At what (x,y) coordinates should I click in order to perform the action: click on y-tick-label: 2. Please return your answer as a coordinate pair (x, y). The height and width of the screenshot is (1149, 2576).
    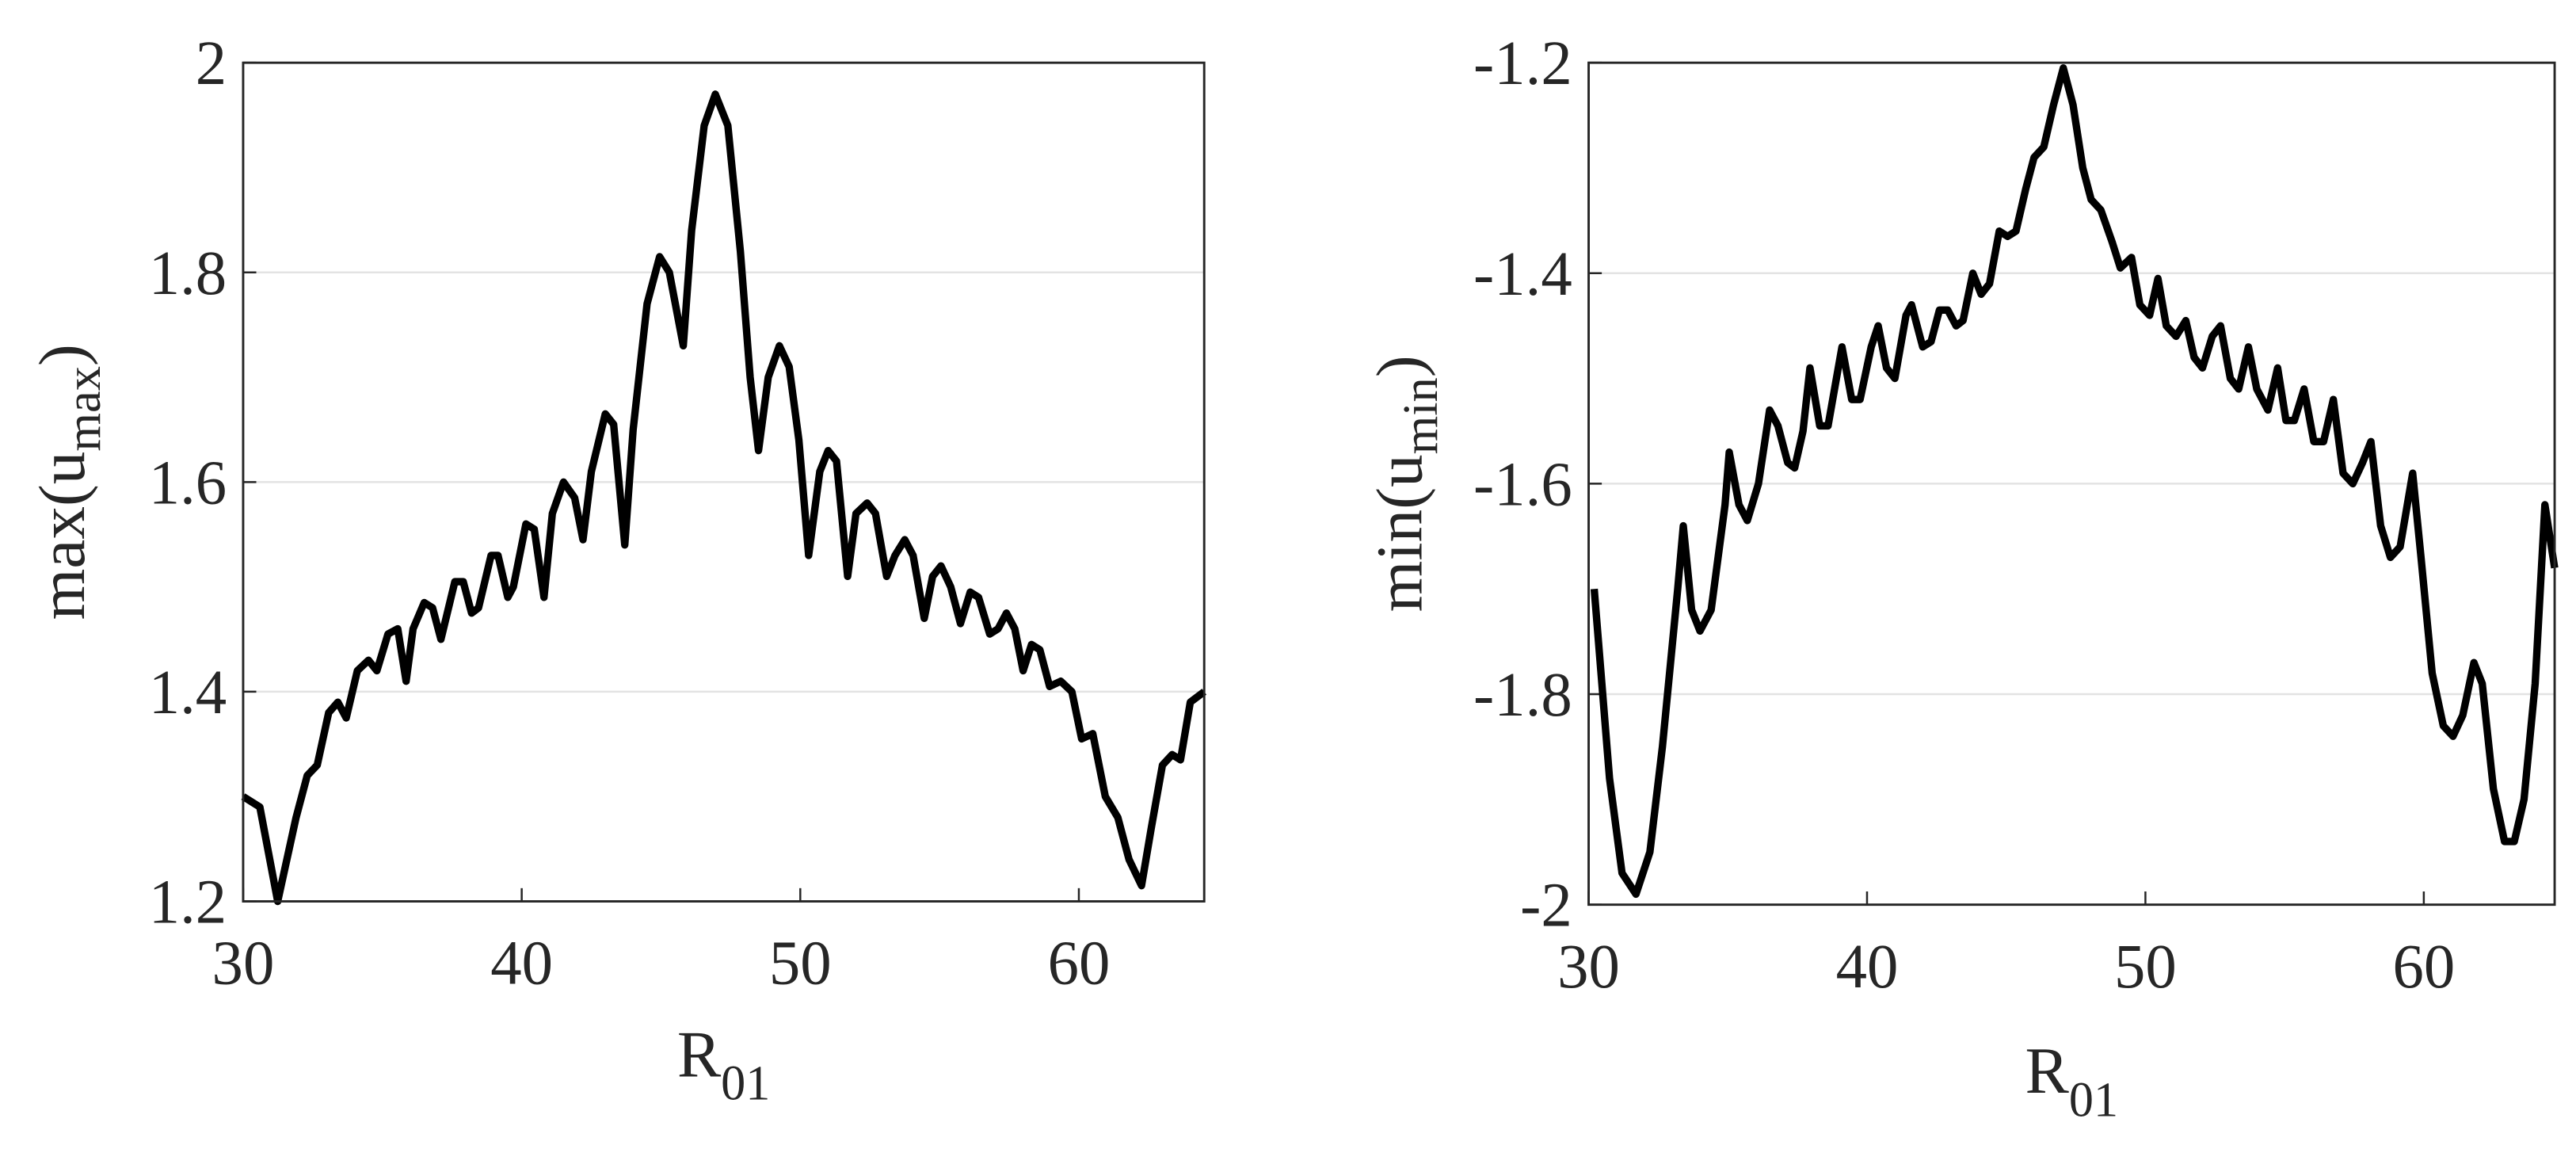
    Looking at the image, I should click on (212, 63).